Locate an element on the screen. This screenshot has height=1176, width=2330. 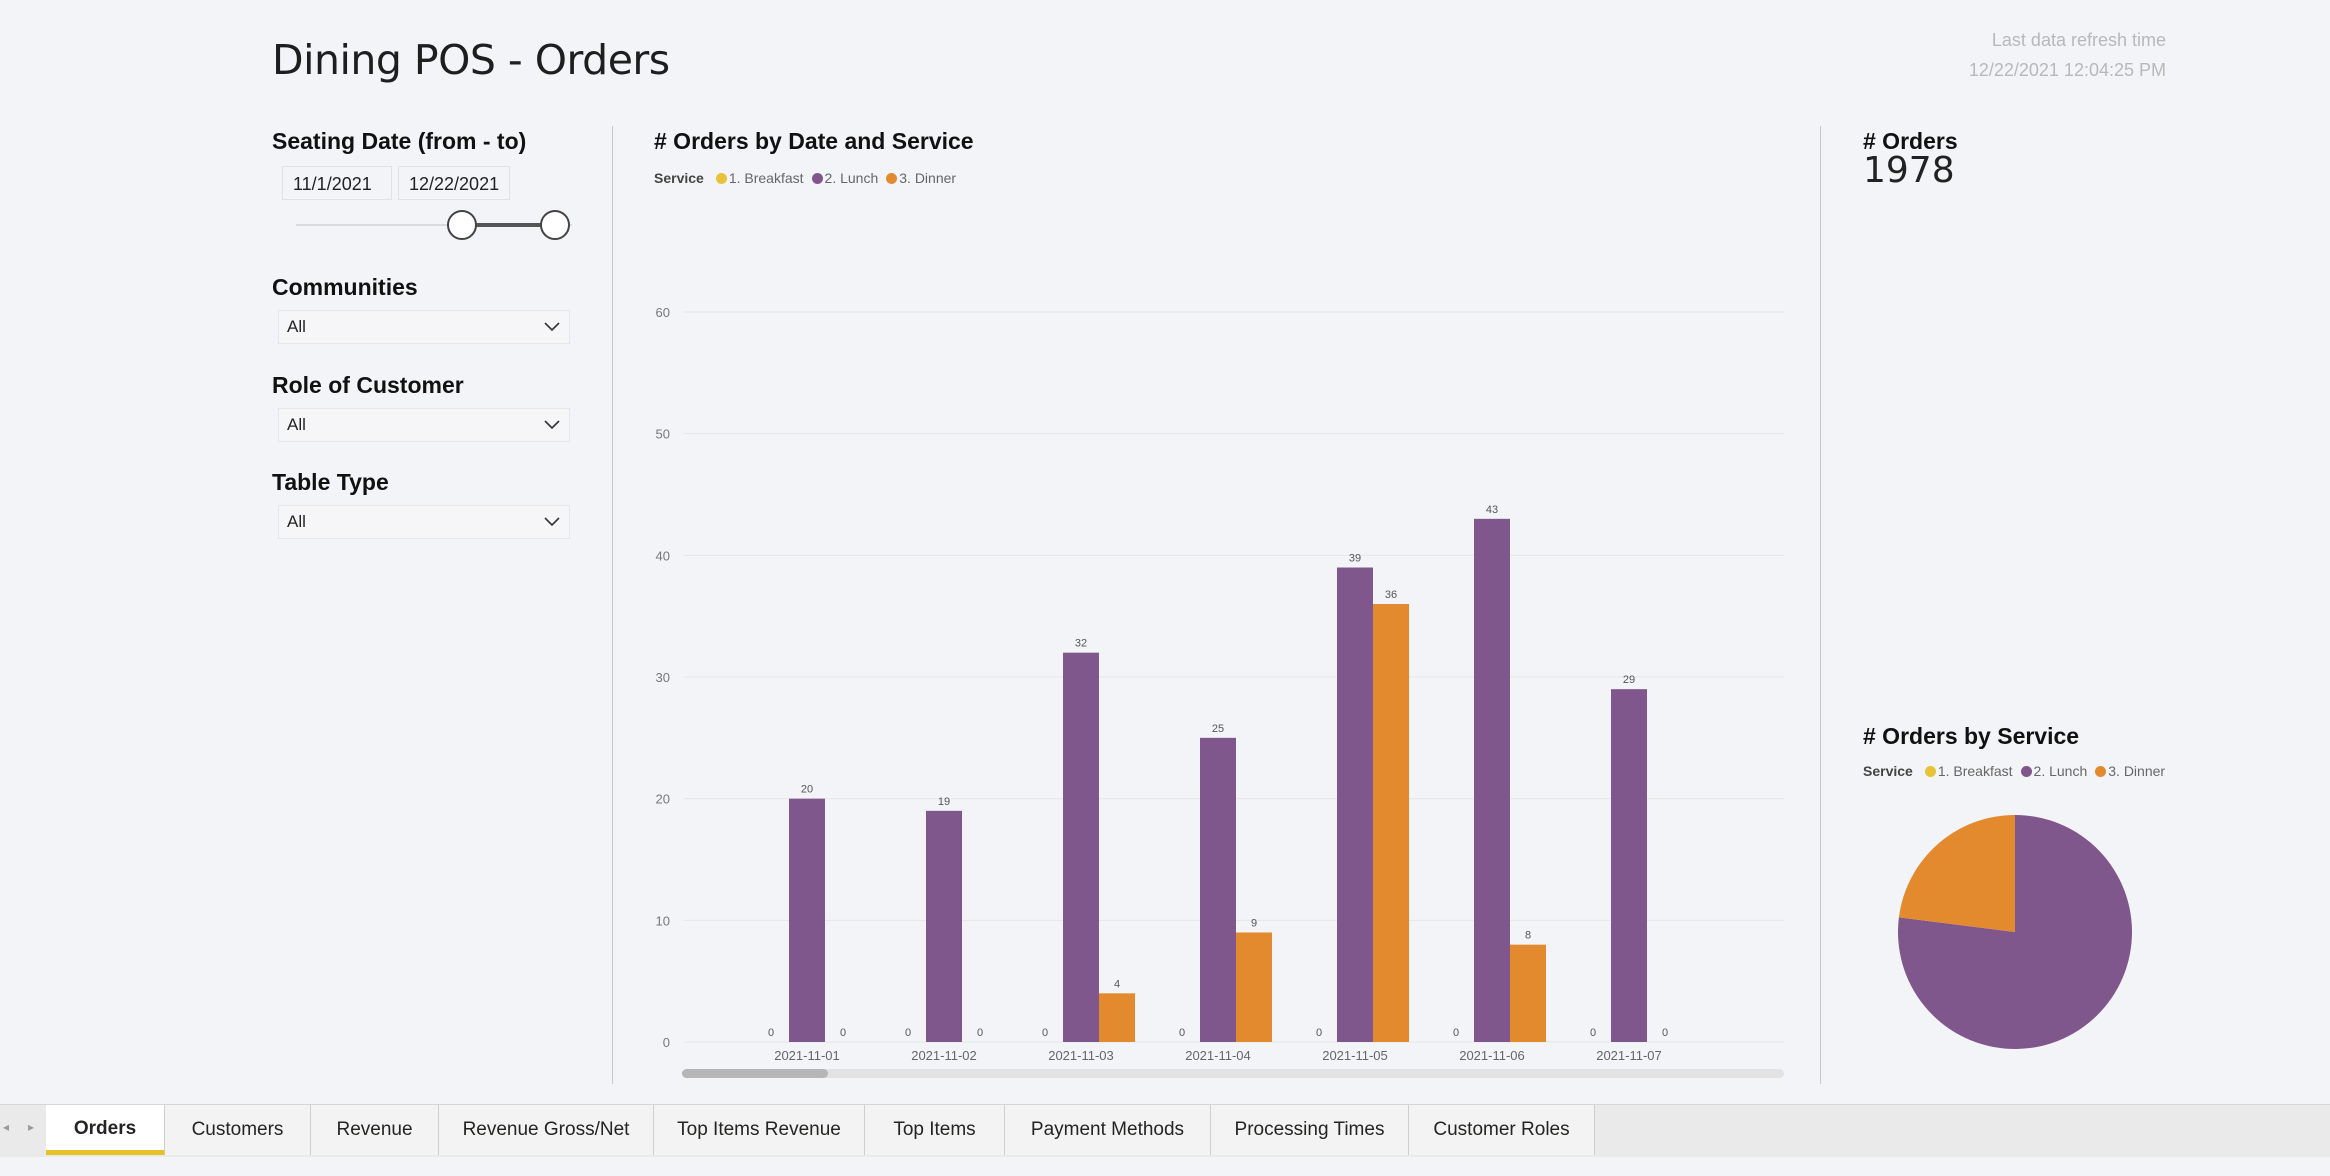
tab-prev-arrow: ◂ is located at coordinates (6, 1127).